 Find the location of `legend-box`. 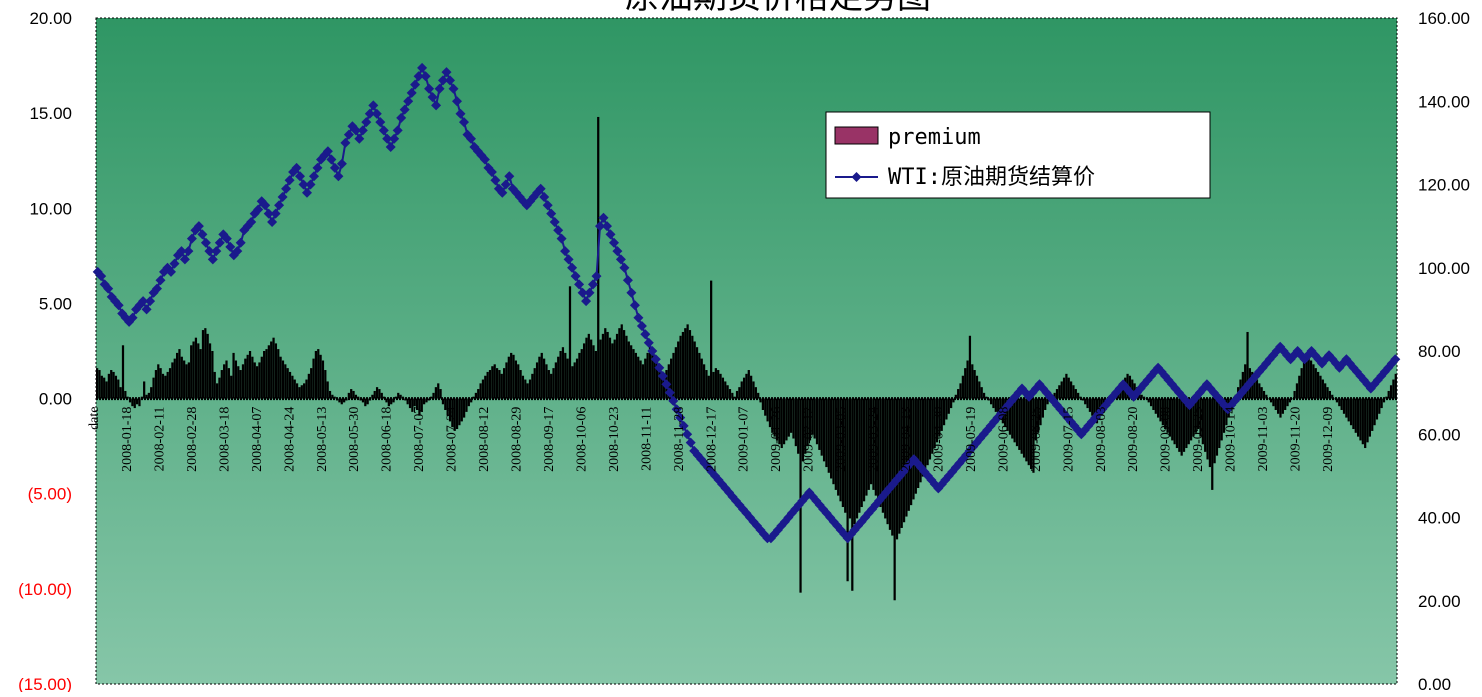

legend-box is located at coordinates (1018, 155).